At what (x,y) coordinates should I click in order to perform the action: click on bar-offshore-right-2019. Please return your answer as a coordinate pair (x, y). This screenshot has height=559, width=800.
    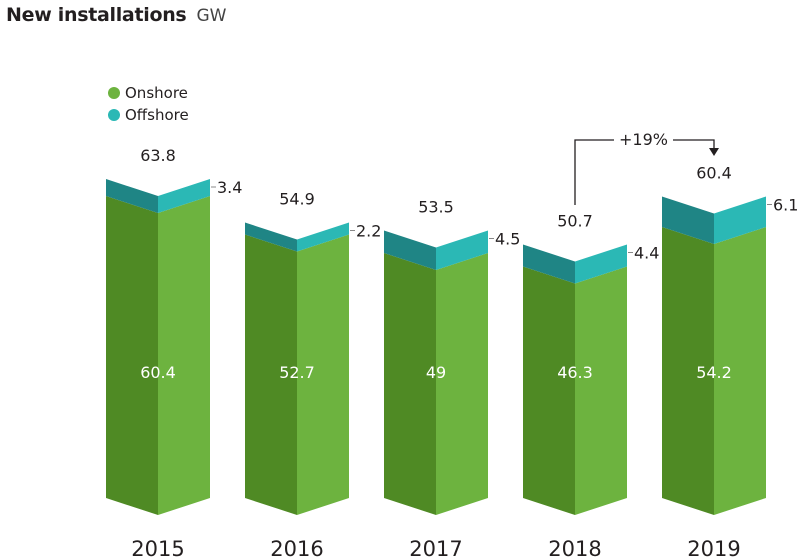
    Looking at the image, I should click on (740, 220).